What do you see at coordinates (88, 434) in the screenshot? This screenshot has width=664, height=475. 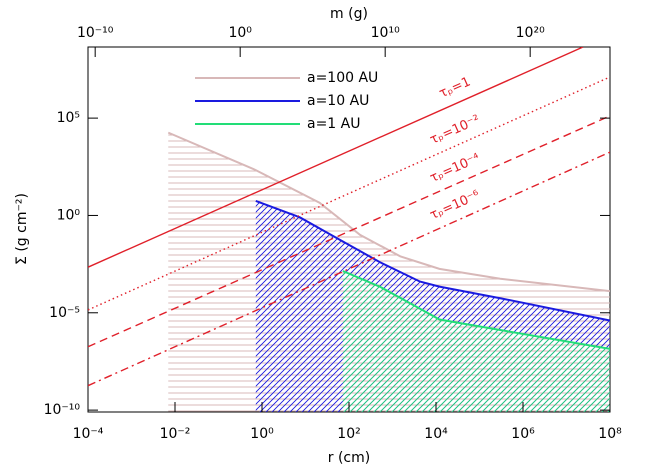 I see `x-tick-label: 10⁻⁴` at bounding box center [88, 434].